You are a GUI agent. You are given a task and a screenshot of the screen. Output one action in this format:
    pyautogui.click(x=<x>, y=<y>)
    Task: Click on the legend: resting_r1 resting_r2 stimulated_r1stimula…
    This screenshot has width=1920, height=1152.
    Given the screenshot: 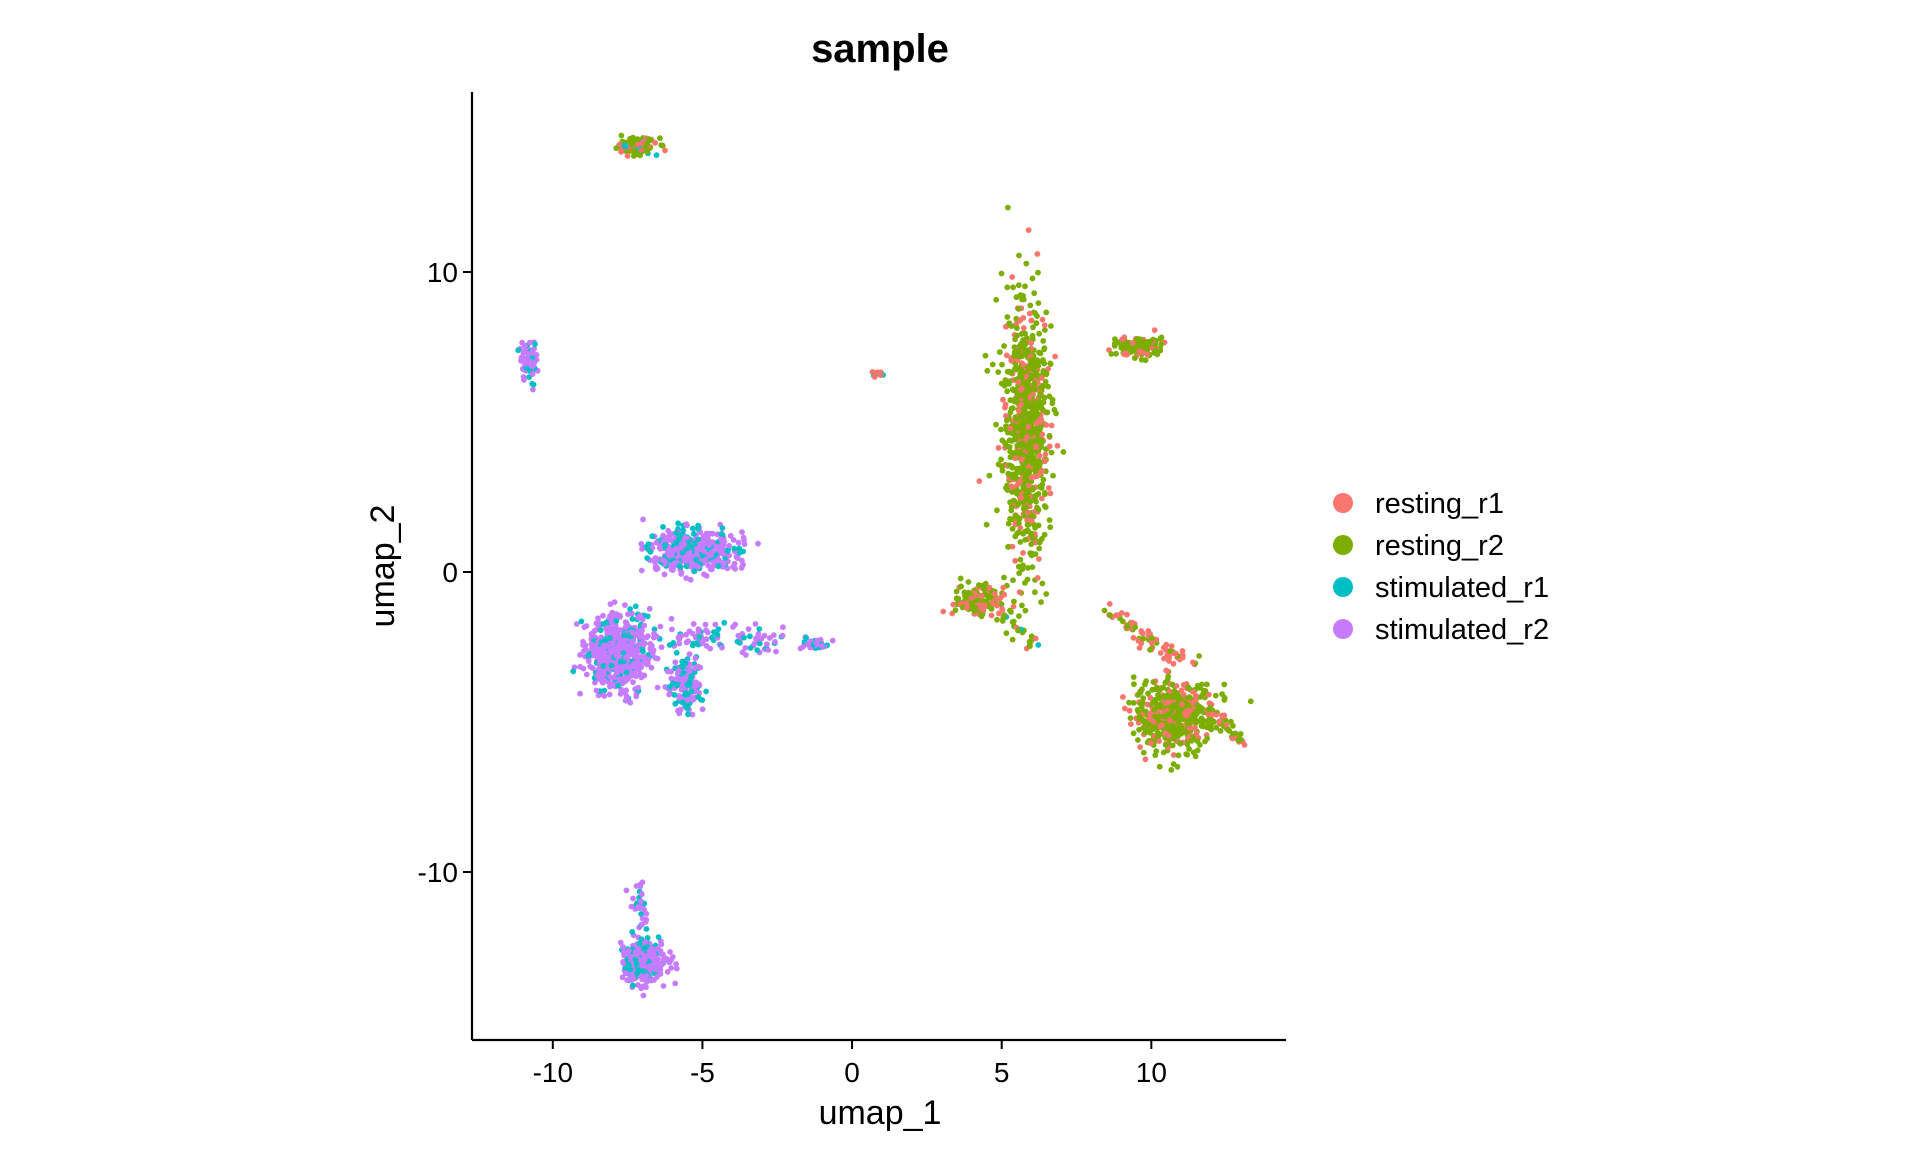 What is the action you would take?
    pyautogui.click(x=1441, y=567)
    